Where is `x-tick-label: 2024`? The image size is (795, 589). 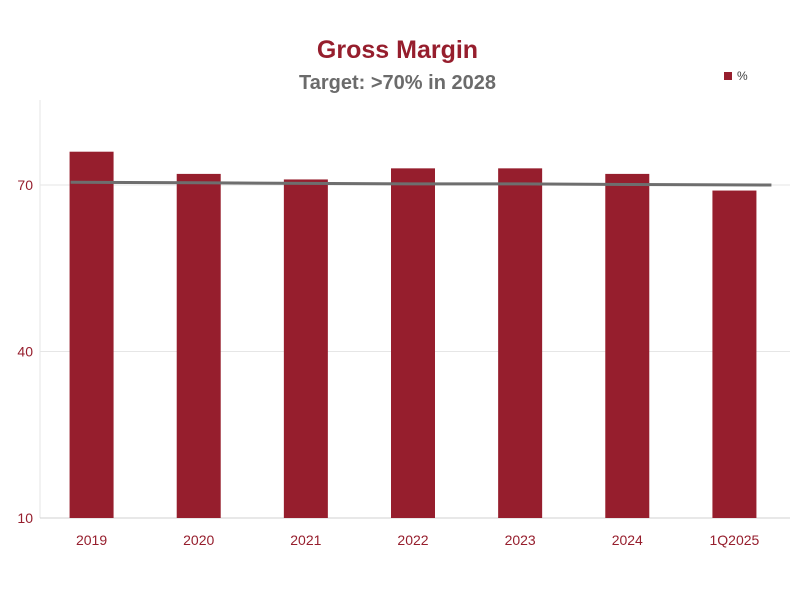
x-tick-label: 2024 is located at coordinates (627, 540).